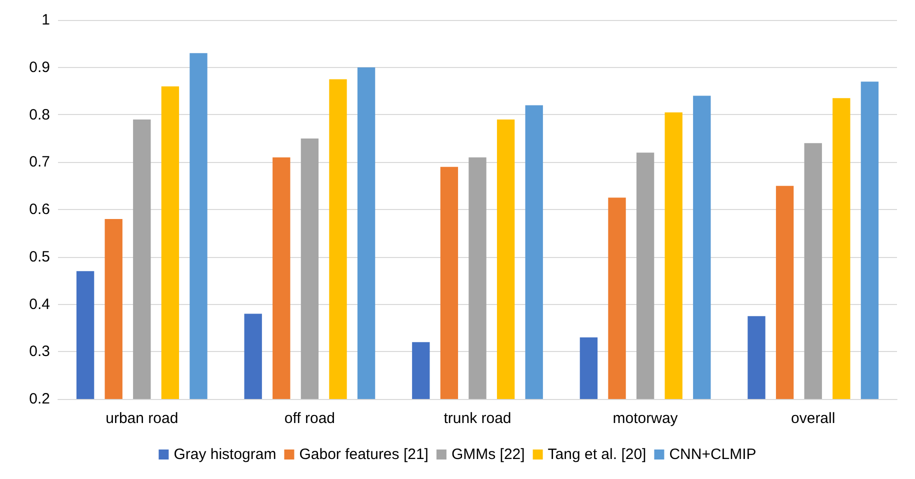 The image size is (915, 479). What do you see at coordinates (645, 418) in the screenshot?
I see `x-tick-label: motorway` at bounding box center [645, 418].